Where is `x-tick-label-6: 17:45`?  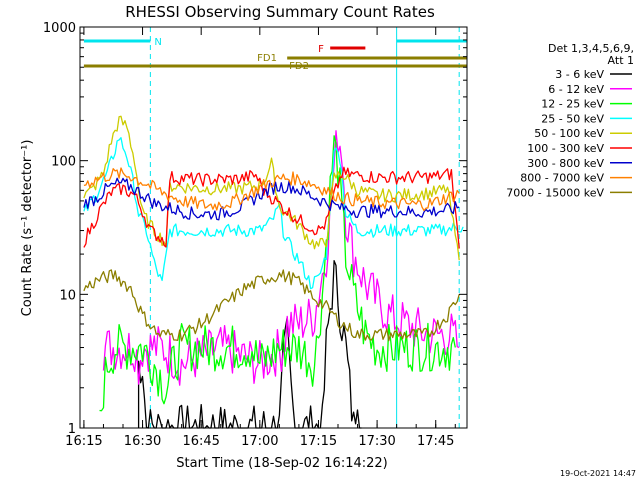
x-tick-label-6: 17:45 is located at coordinates (435, 441).